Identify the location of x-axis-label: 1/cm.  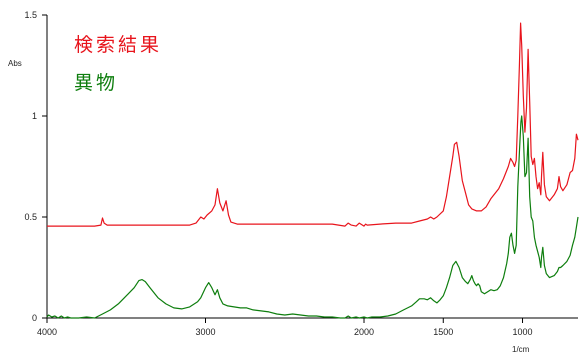
(521, 349).